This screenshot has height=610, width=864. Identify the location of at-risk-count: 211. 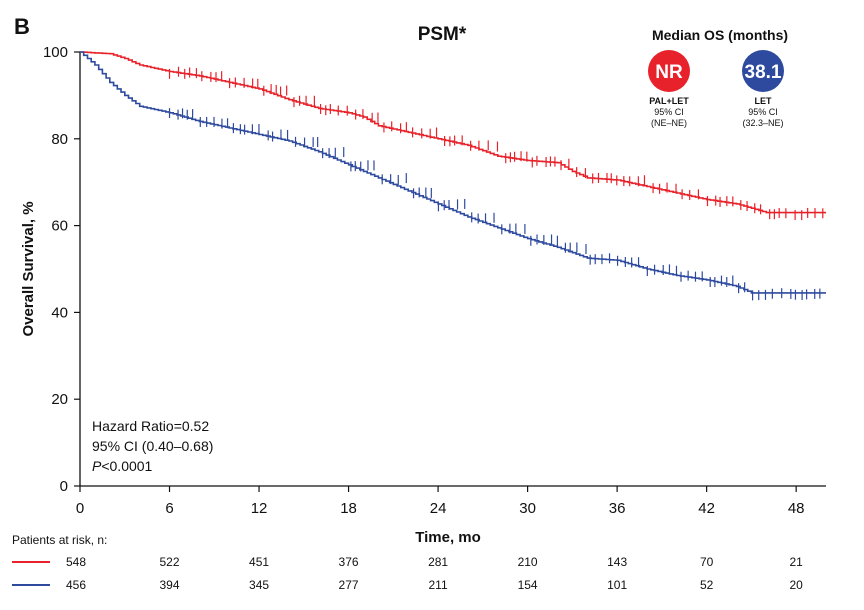
(438, 585).